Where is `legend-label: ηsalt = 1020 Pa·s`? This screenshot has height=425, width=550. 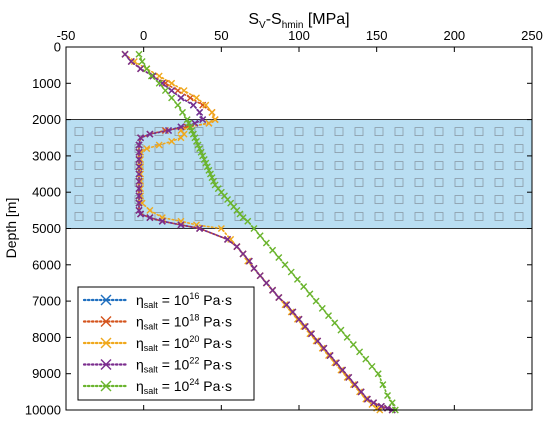
legend-label: ηsalt = 1020 Pa·s is located at coordinates (184, 343).